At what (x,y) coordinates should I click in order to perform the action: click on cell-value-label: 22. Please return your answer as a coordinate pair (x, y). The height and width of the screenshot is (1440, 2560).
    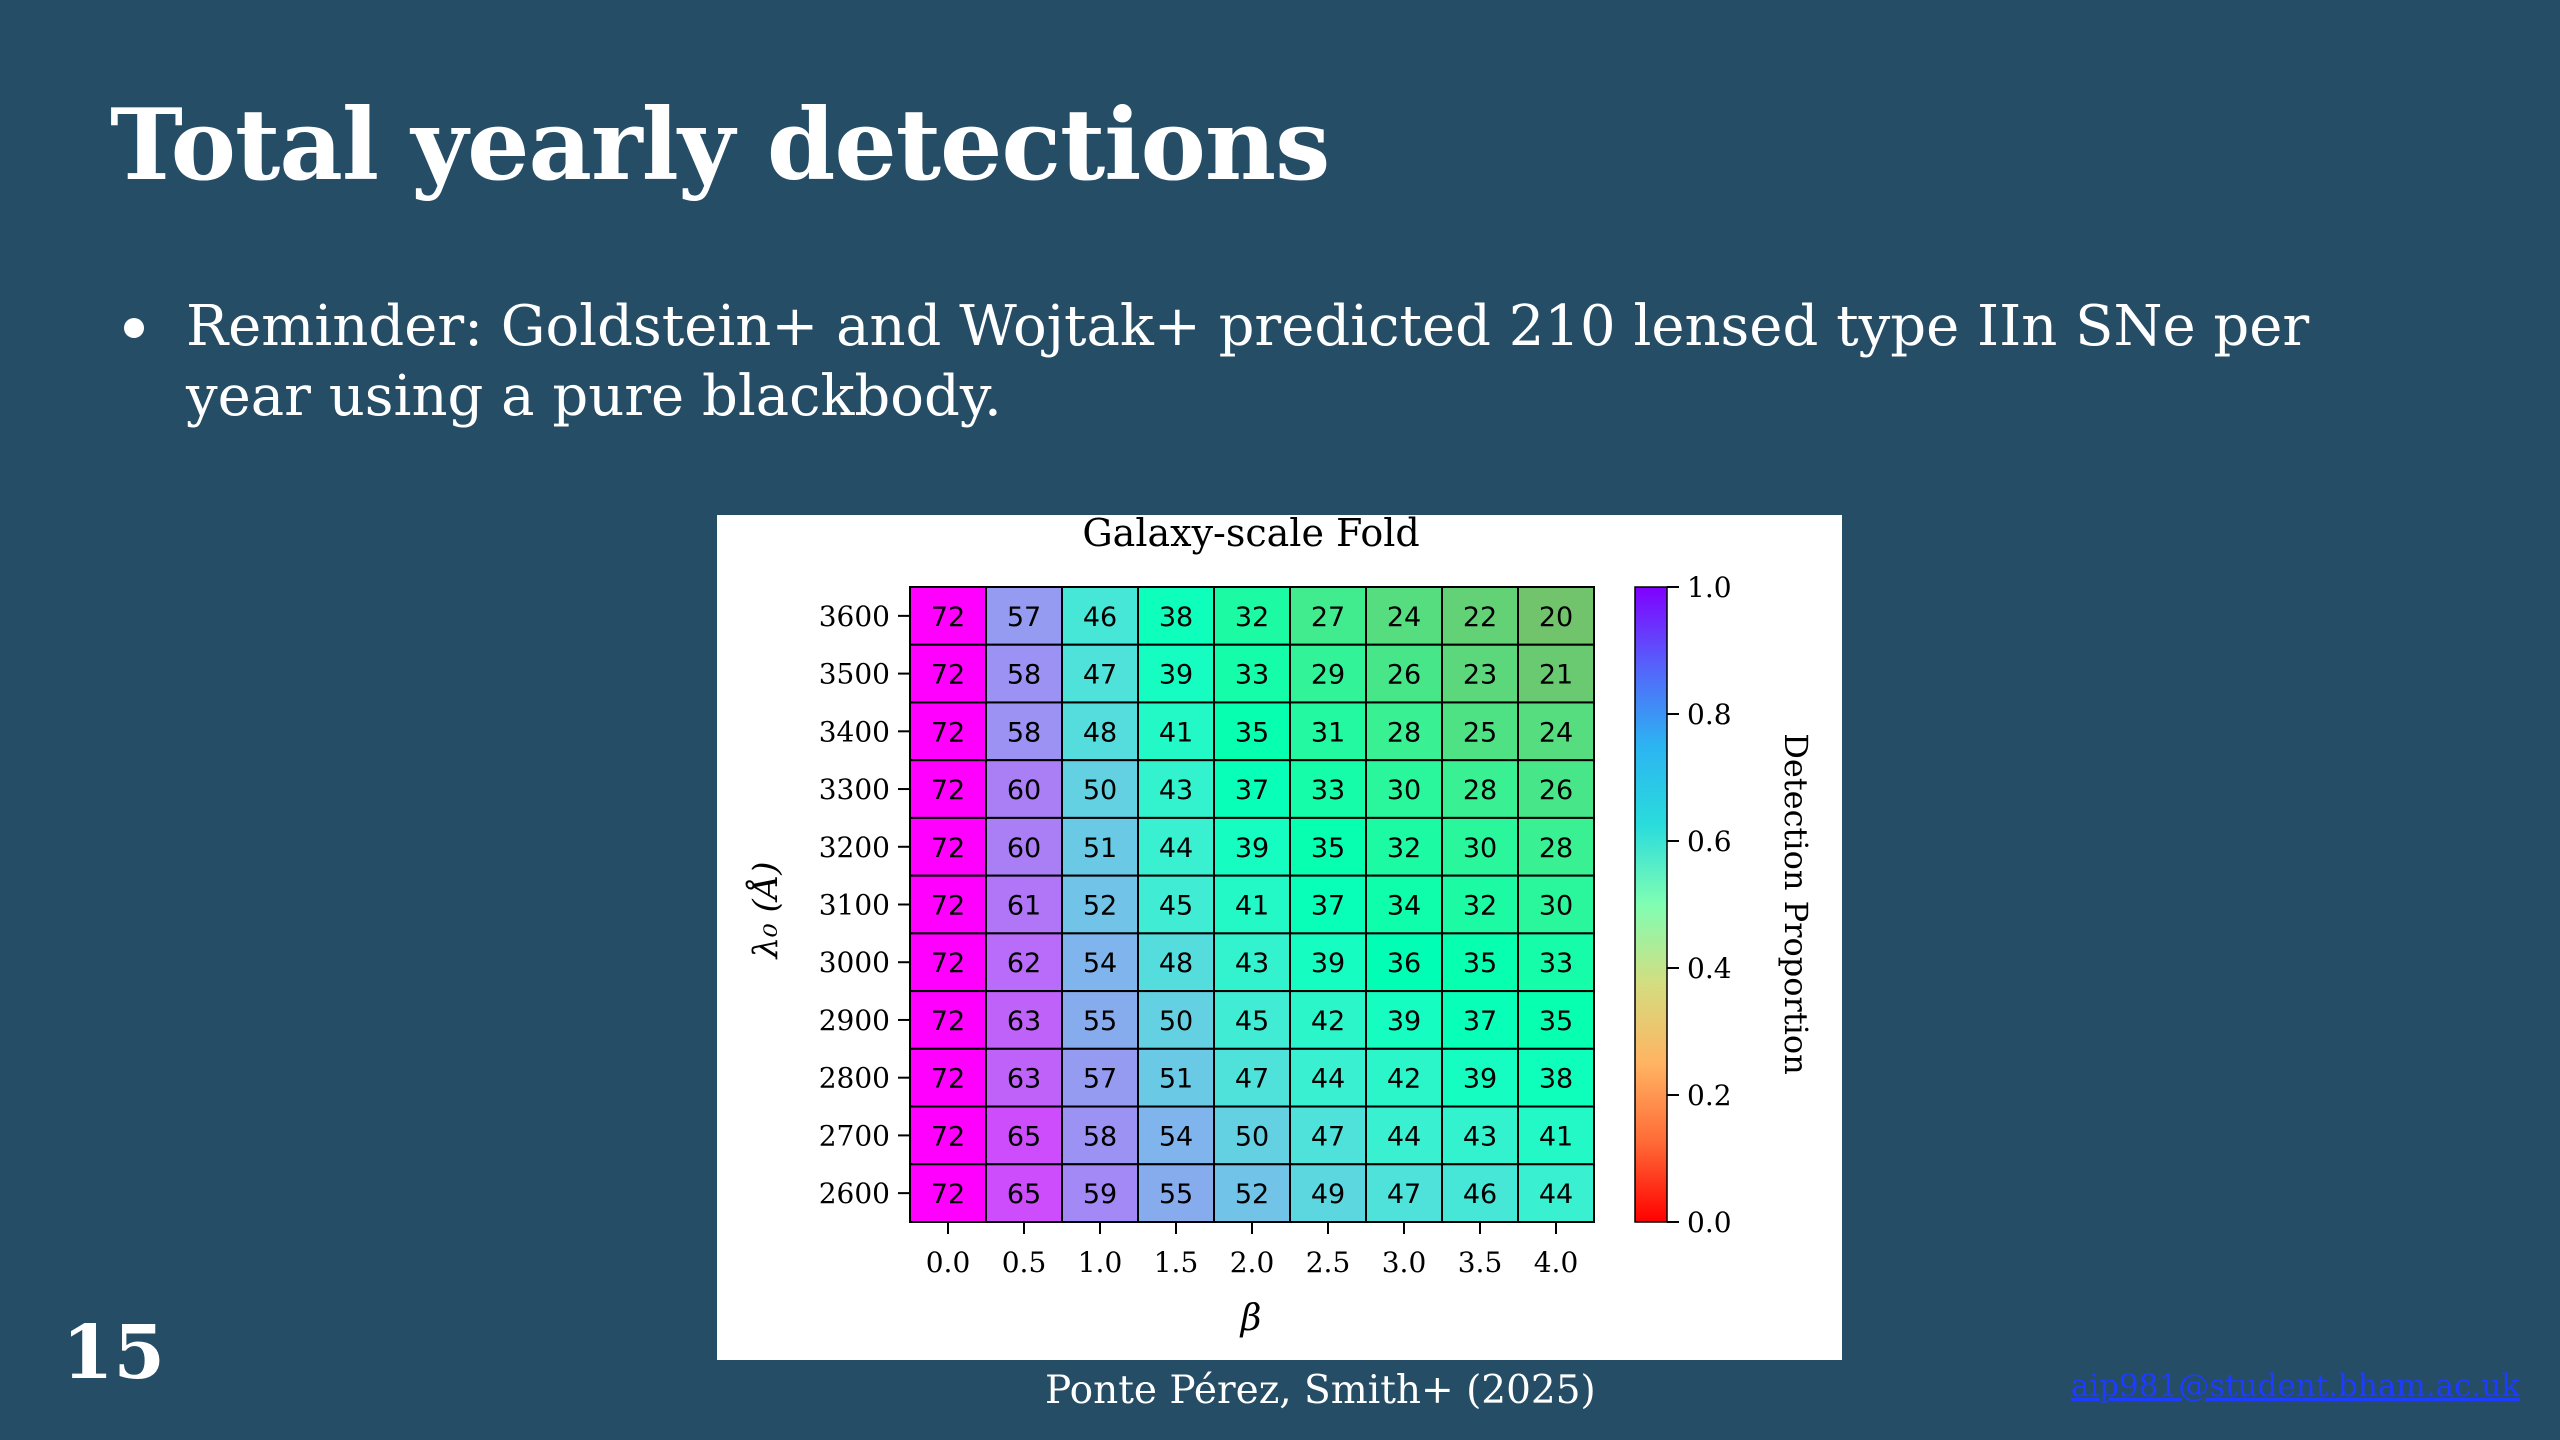
    Looking at the image, I should click on (1480, 617).